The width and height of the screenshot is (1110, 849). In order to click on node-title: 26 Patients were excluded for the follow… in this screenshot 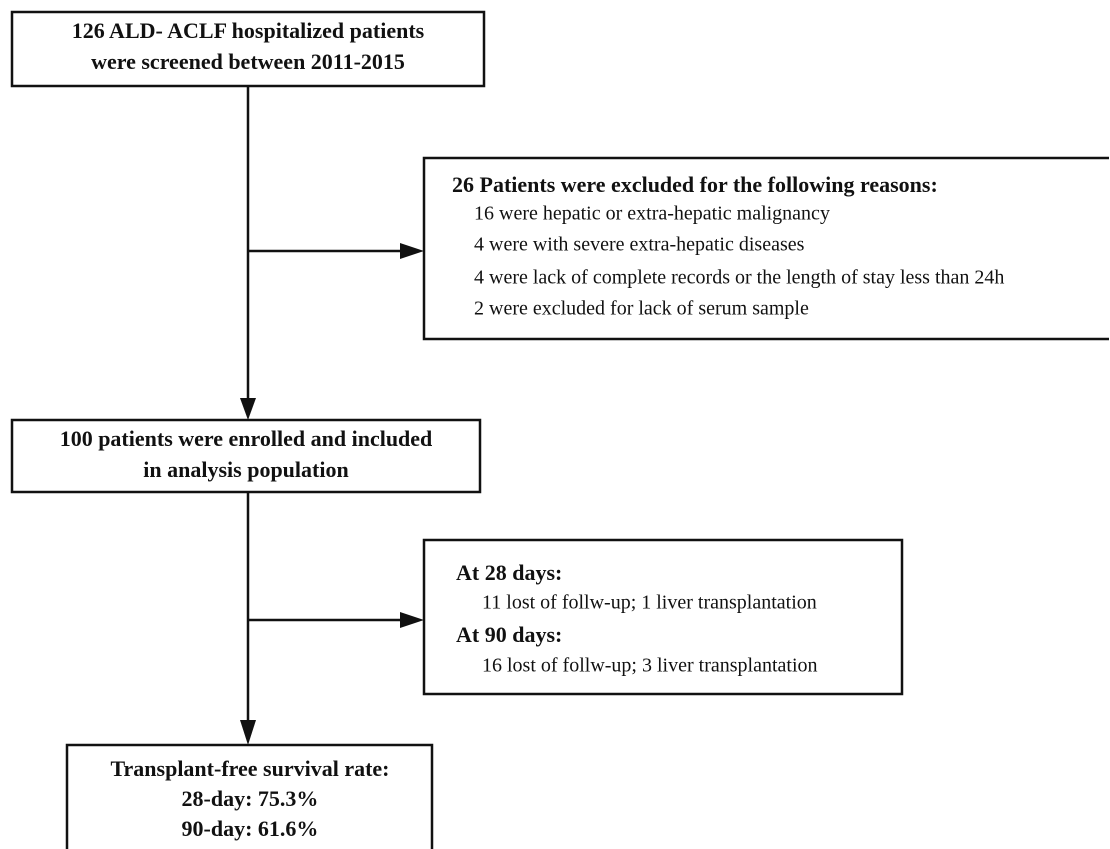, I will do `click(695, 184)`.